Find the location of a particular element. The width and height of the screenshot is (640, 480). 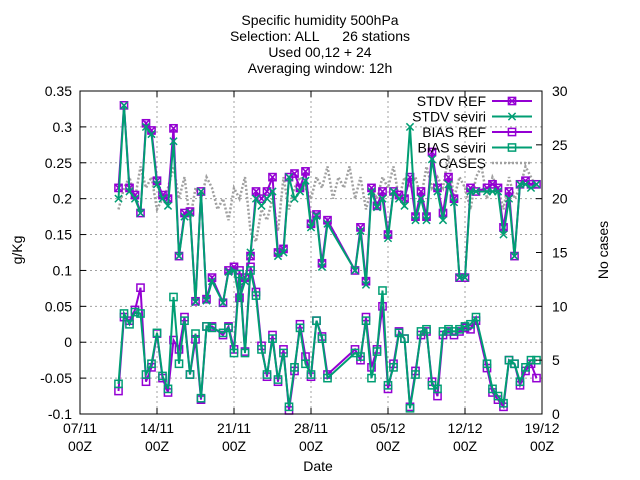

y-tick-label: 0.2 is located at coordinates (63, 199).